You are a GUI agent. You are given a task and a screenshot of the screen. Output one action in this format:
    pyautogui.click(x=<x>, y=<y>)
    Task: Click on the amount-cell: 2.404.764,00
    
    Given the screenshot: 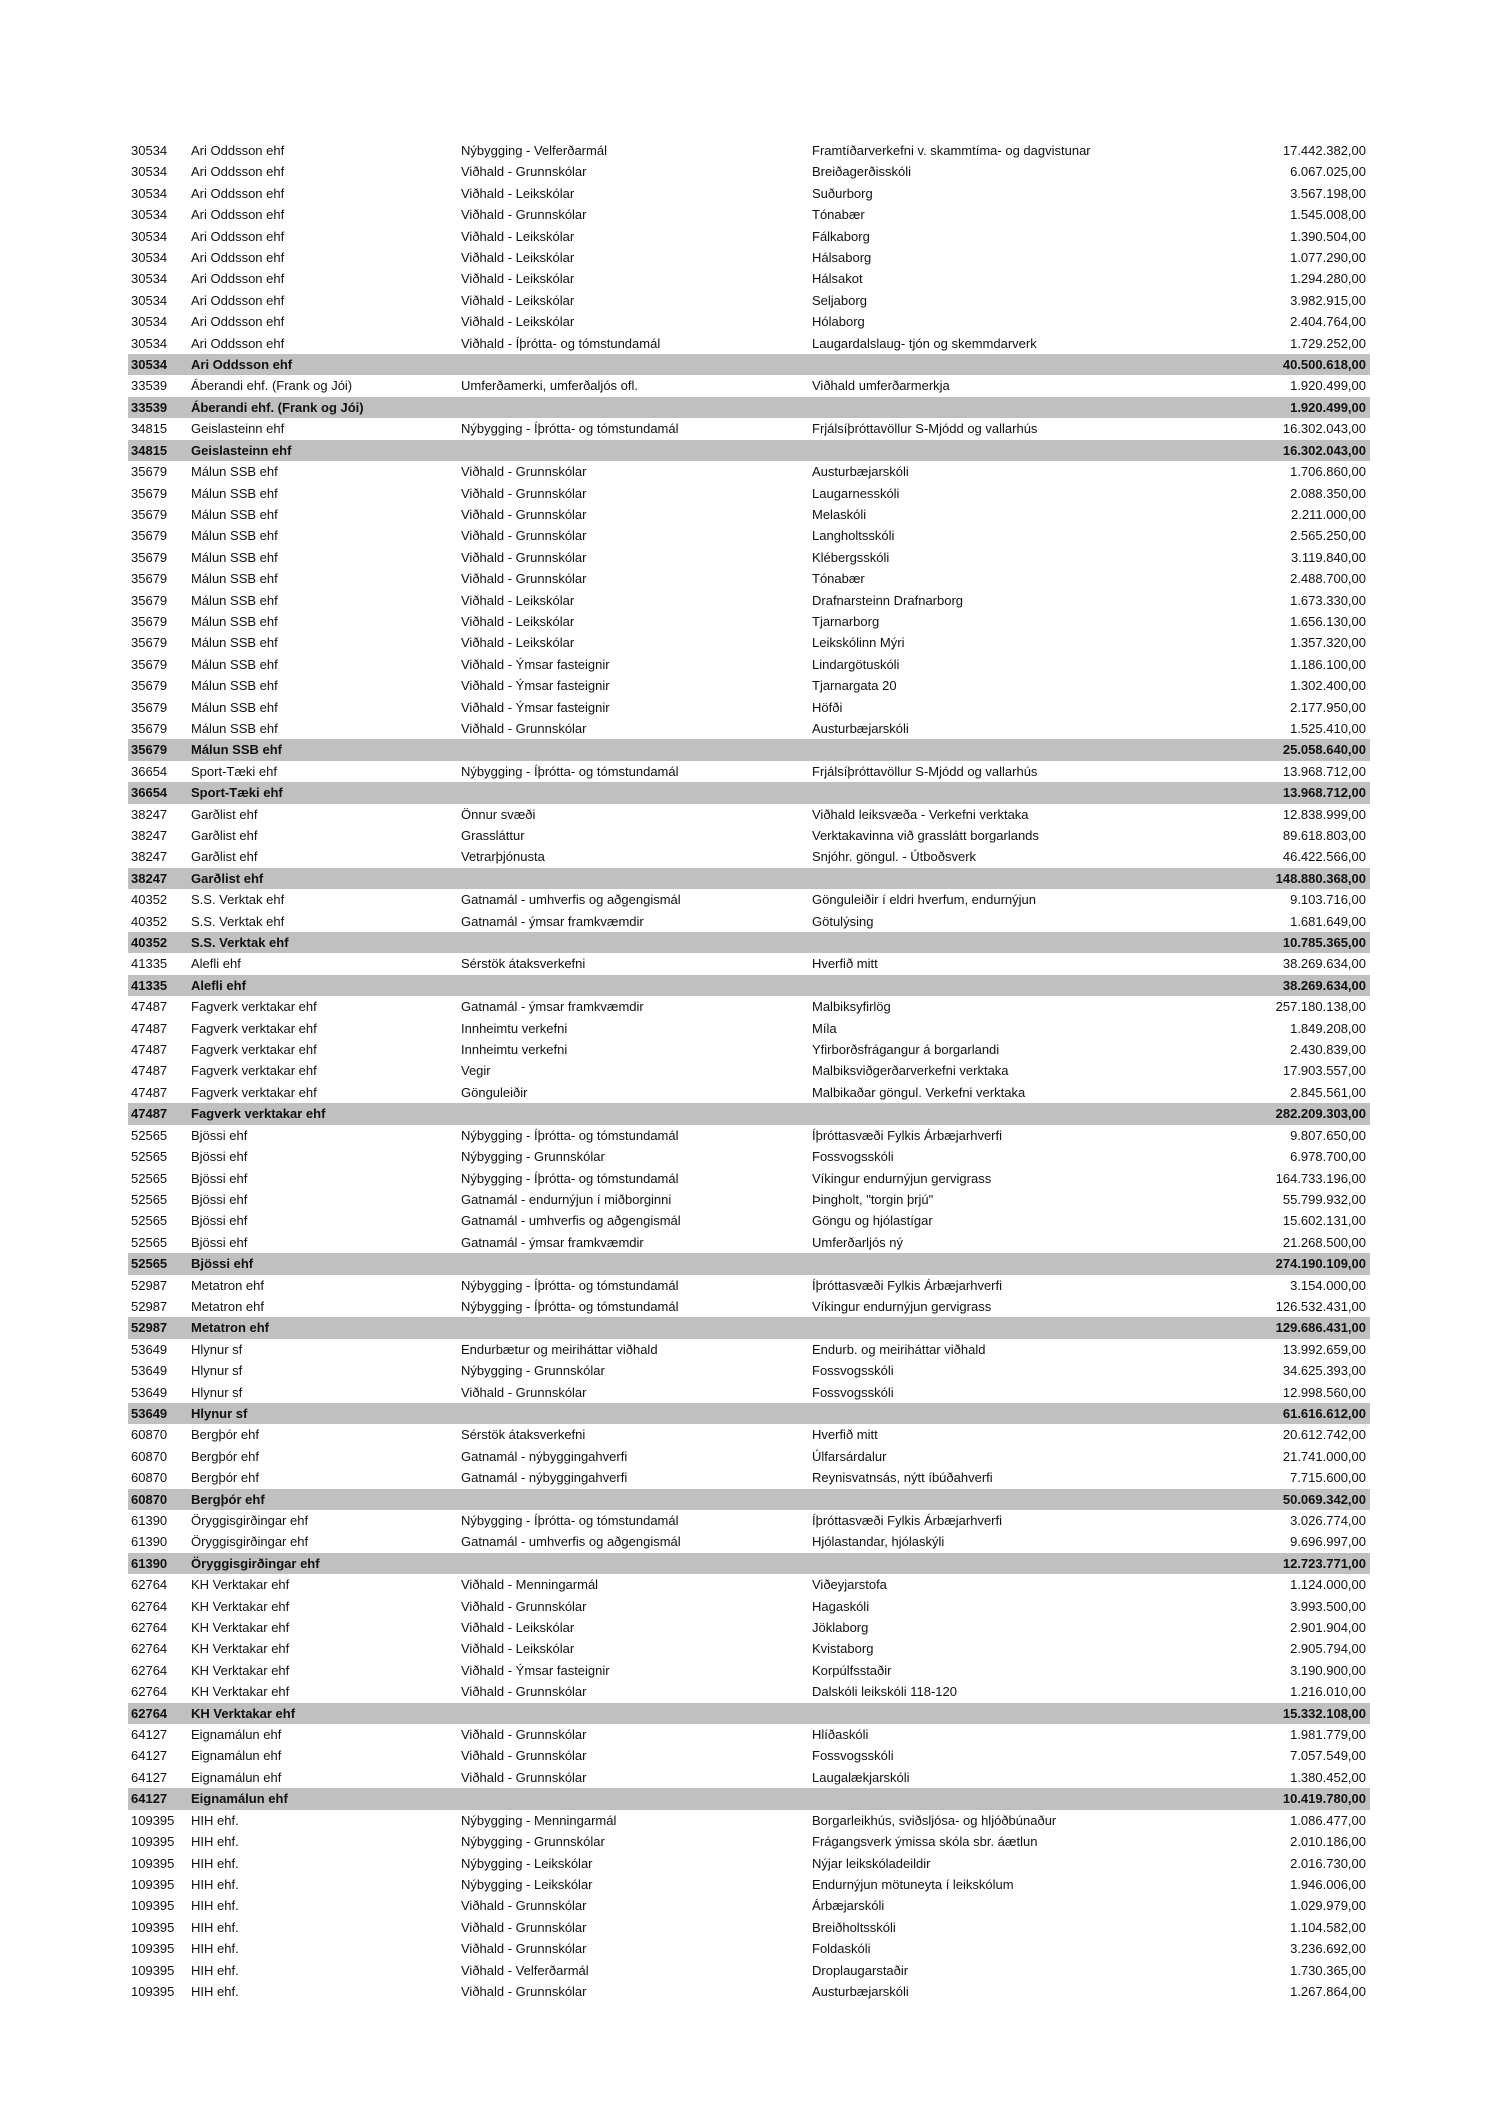 What is the action you would take?
    pyautogui.click(x=1328, y=322)
    